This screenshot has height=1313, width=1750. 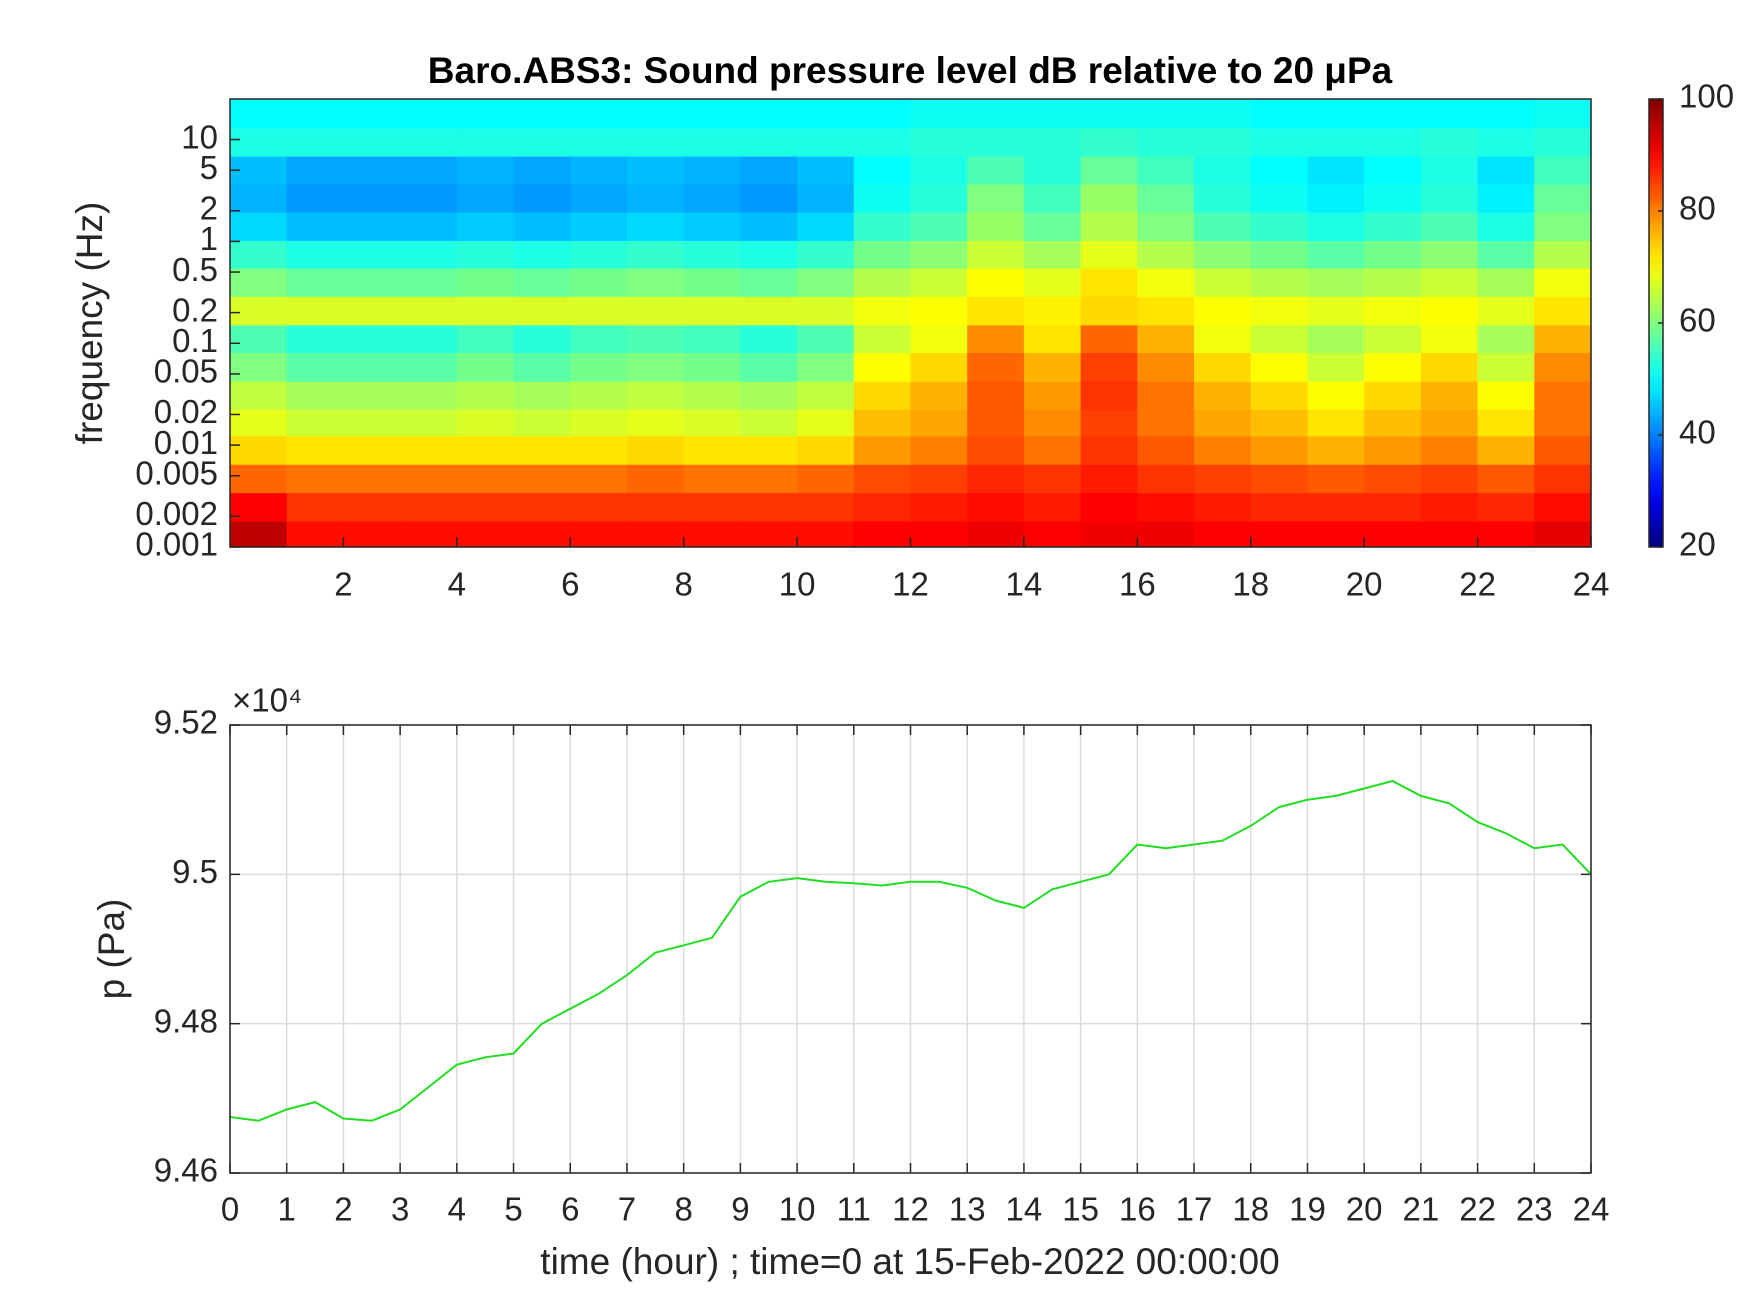 What do you see at coordinates (195, 309) in the screenshot?
I see `y-tick-label: 0.2` at bounding box center [195, 309].